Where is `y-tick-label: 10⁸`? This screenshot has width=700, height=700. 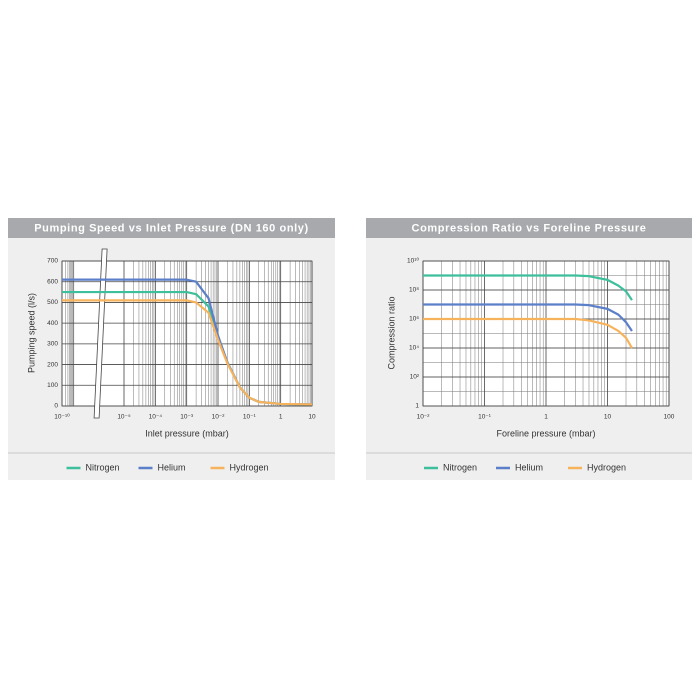
y-tick-label: 10⁸ is located at coordinates (414, 290).